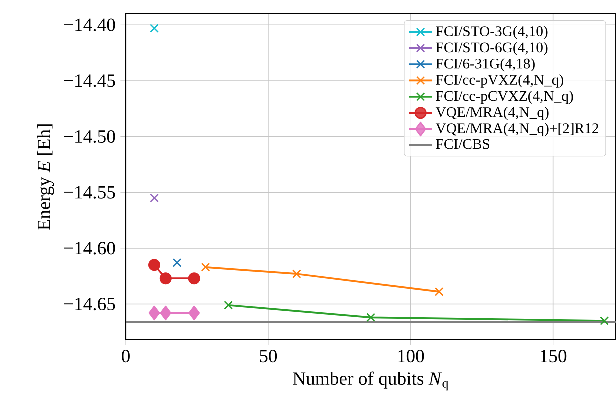 The height and width of the screenshot is (402, 616). Describe the element at coordinates (492, 49) in the screenshot. I see `legend-label: FCI/STO-6G(4,10)` at that location.